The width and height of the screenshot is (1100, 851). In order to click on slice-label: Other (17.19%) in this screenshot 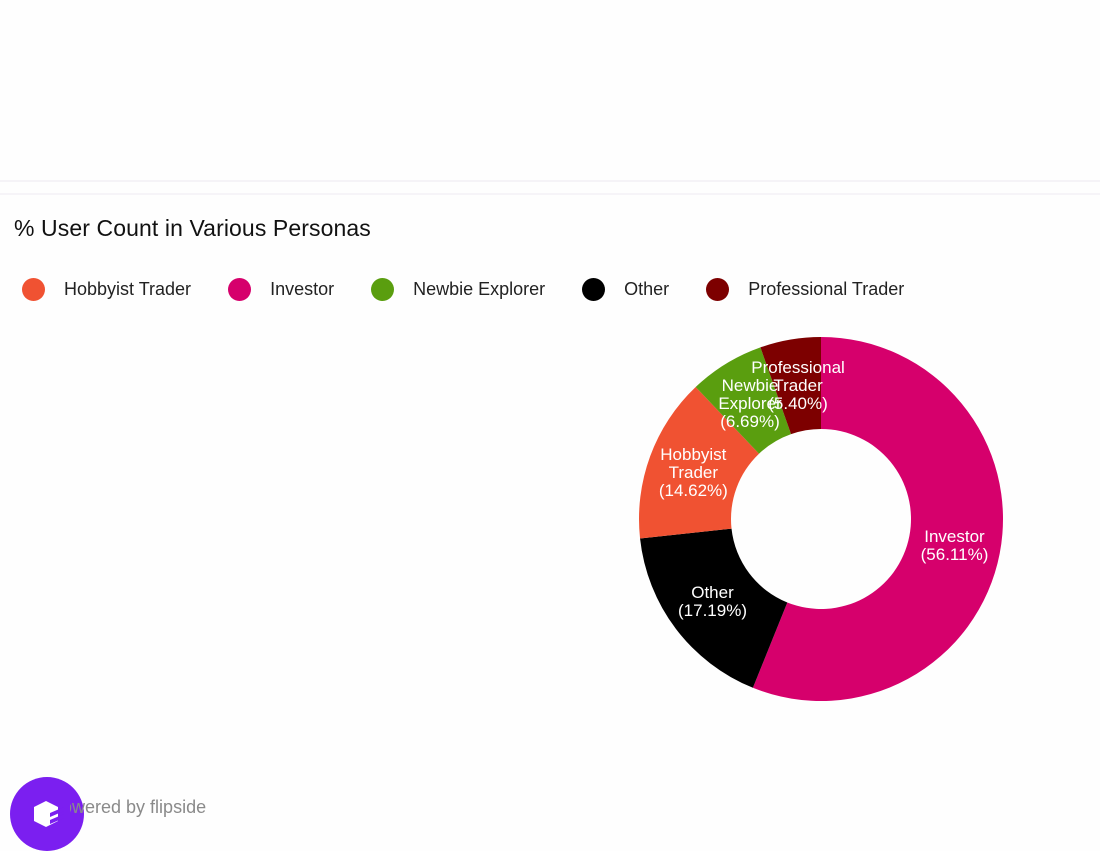, I will do `click(712, 601)`.